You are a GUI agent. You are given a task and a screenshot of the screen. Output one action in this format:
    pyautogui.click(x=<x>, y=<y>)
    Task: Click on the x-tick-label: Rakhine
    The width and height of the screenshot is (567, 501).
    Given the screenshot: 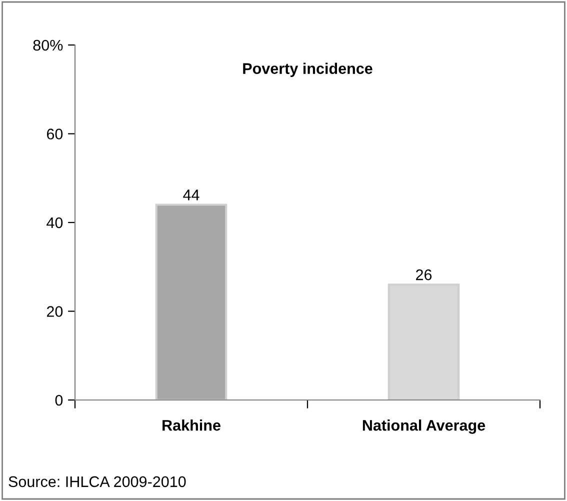 What is the action you would take?
    pyautogui.click(x=191, y=425)
    